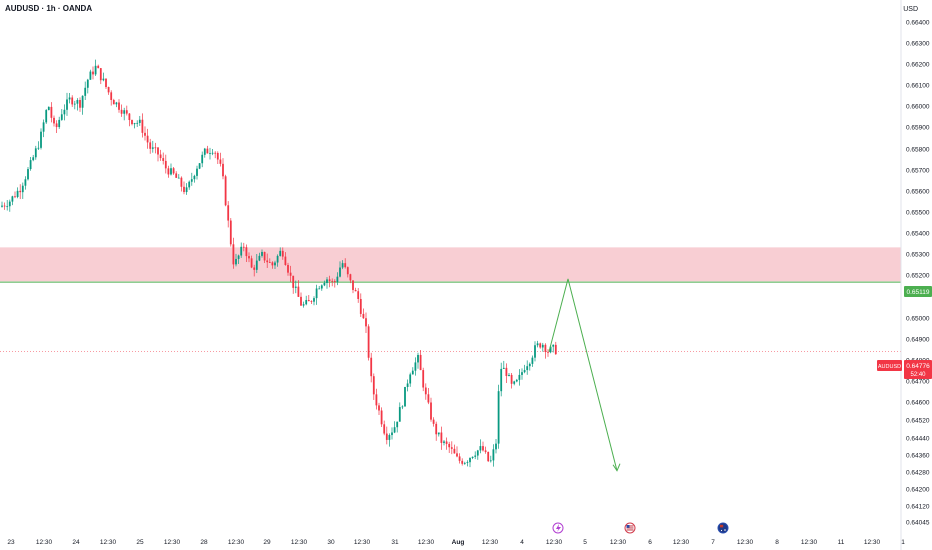 This screenshot has width=932, height=550. What do you see at coordinates (558, 528) in the screenshot?
I see `lightning-icon` at bounding box center [558, 528].